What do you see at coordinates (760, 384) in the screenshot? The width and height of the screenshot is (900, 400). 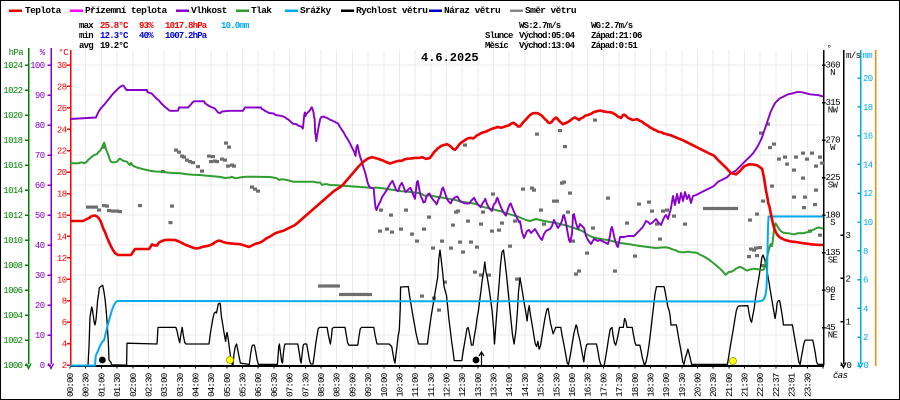 I see `svg-text: 22:00` at bounding box center [760, 384].